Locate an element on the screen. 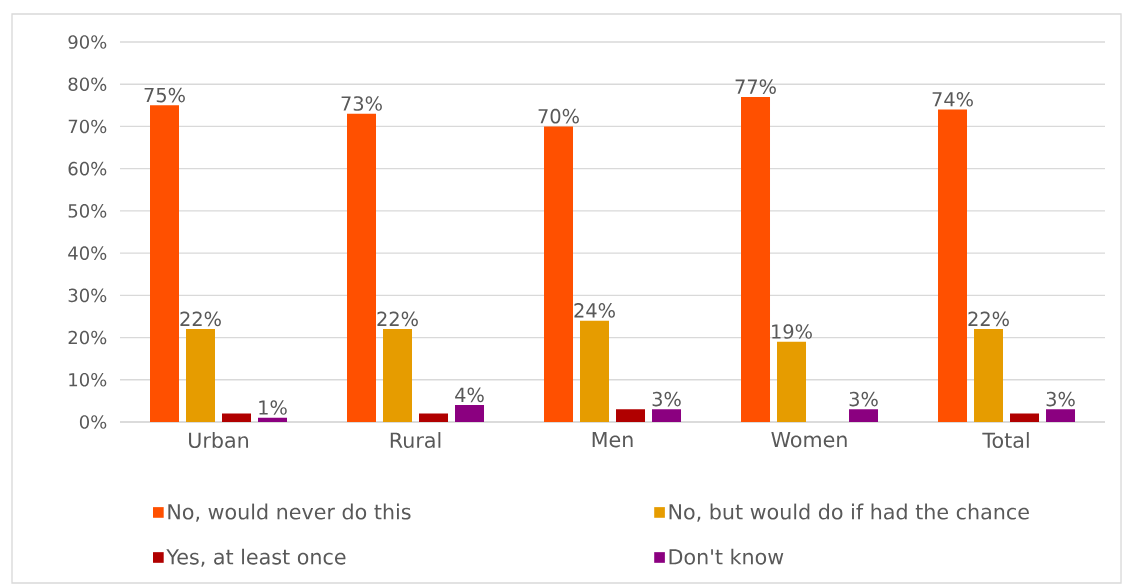 The image size is (1123, 585). x-tick-label: Rural is located at coordinates (415, 440).